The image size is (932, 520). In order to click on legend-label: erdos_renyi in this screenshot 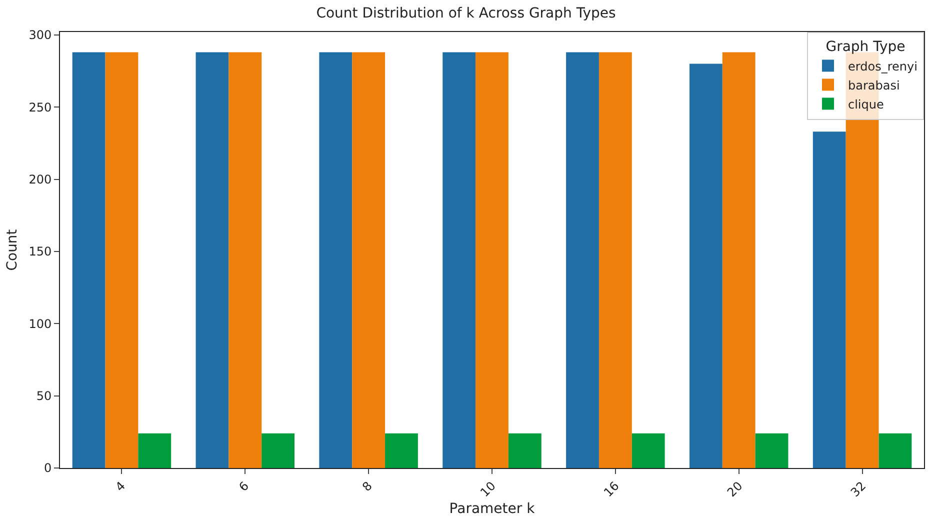, I will do `click(883, 66)`.